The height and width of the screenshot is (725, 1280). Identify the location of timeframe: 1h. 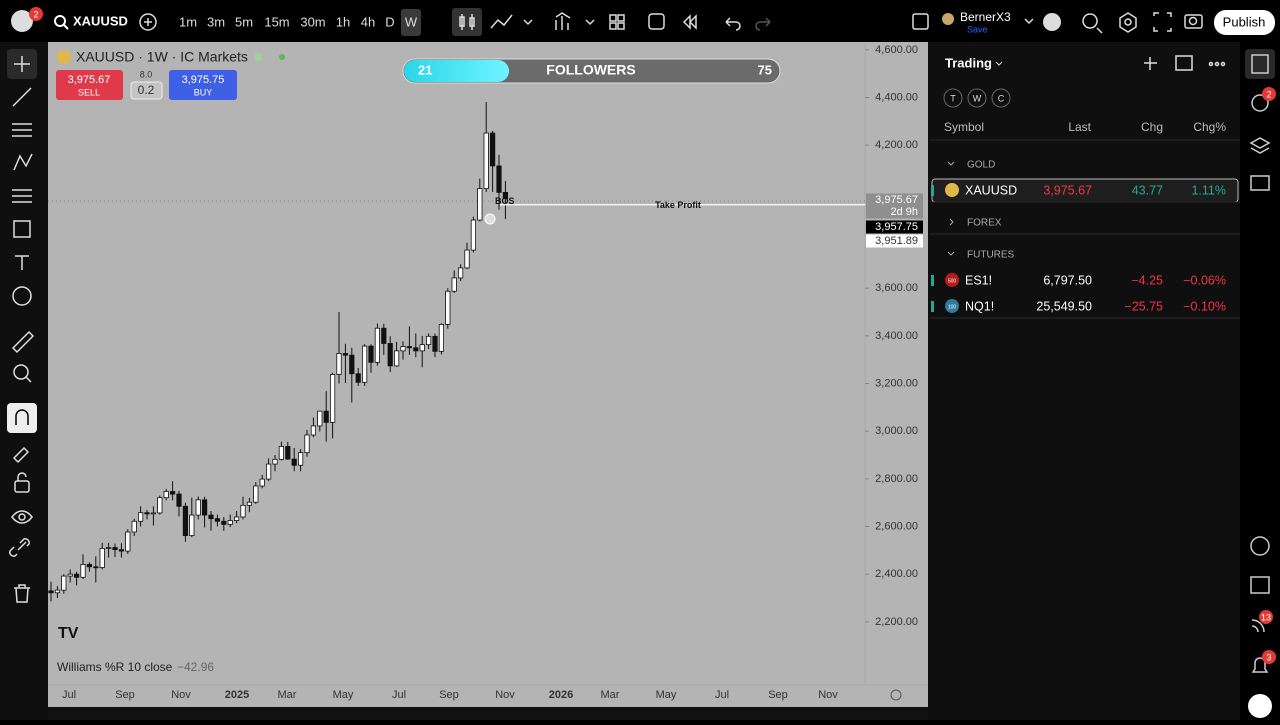
(343, 21).